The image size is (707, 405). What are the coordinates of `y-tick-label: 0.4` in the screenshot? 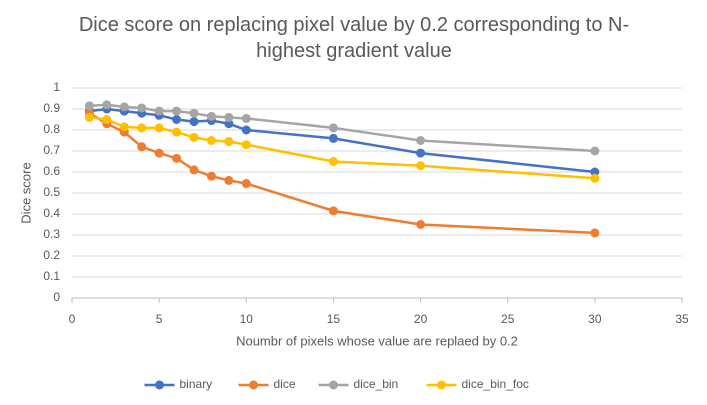 It's located at (51, 213).